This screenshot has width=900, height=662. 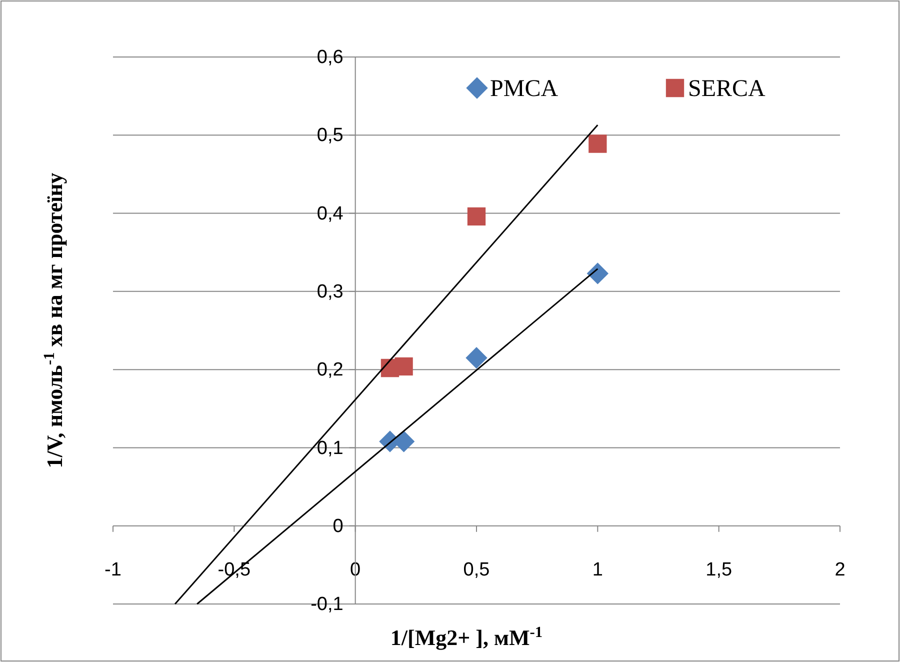 I want to click on legend-label: SERCA, so click(x=727, y=89).